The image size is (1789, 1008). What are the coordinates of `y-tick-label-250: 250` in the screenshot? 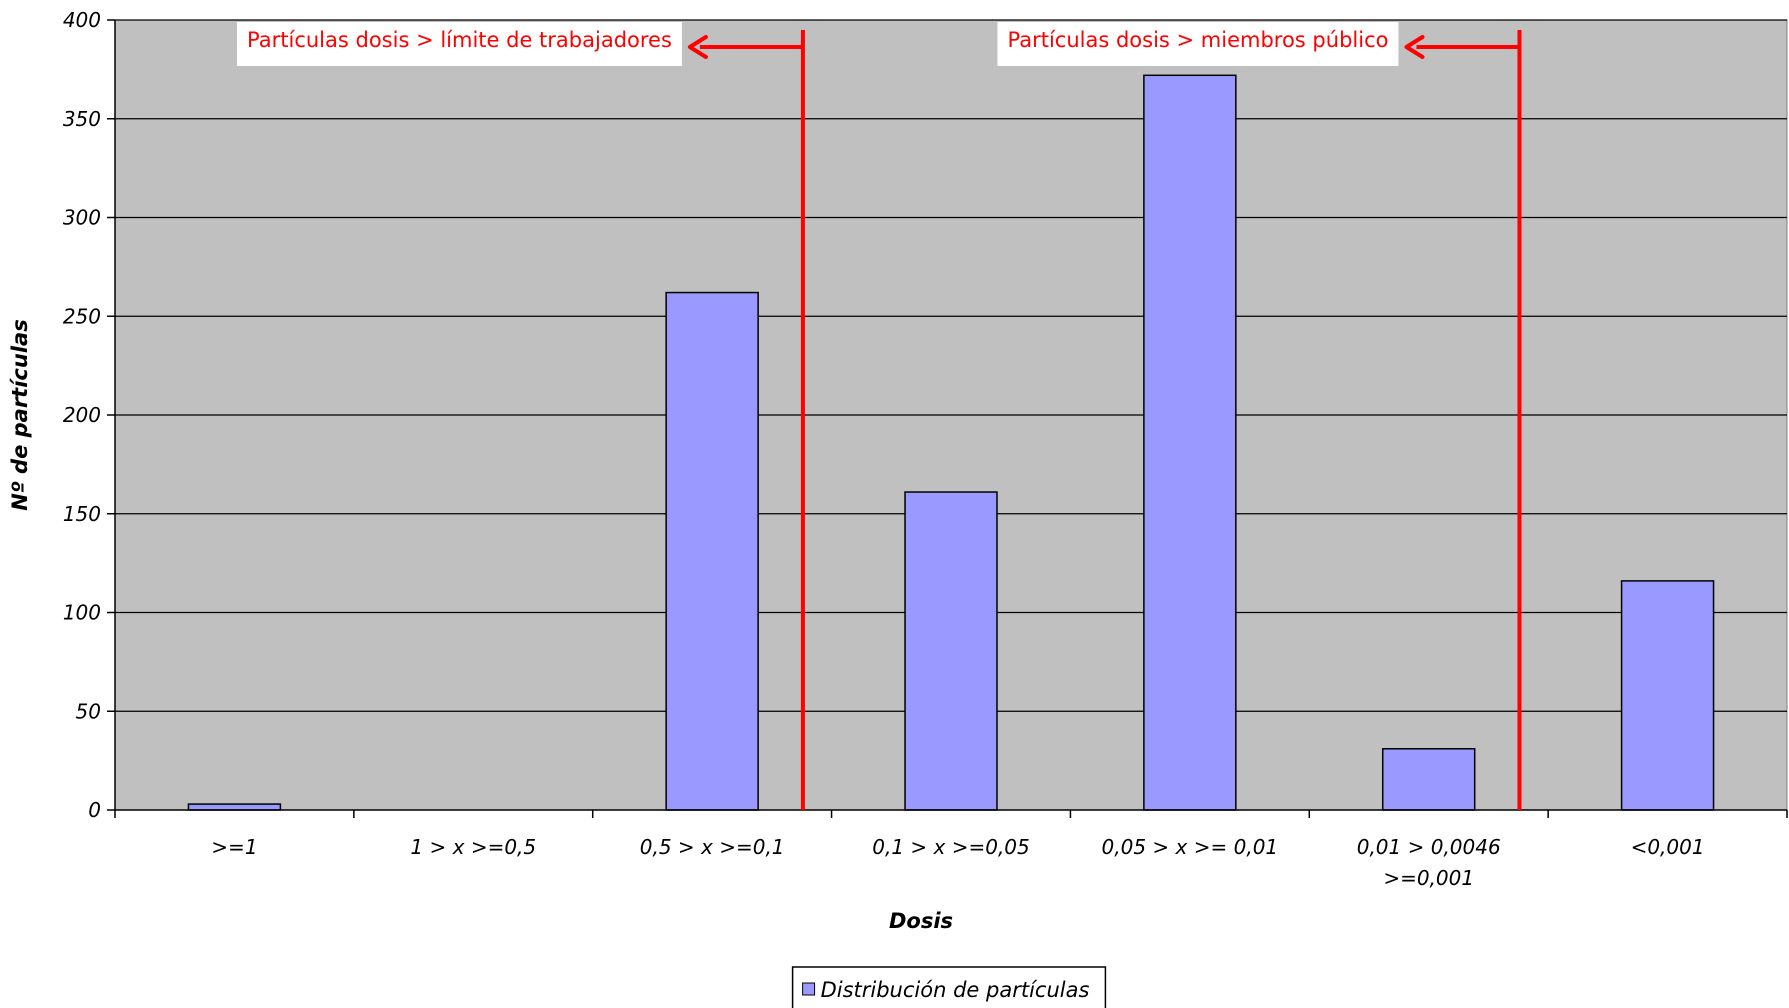 It's located at (82, 316).